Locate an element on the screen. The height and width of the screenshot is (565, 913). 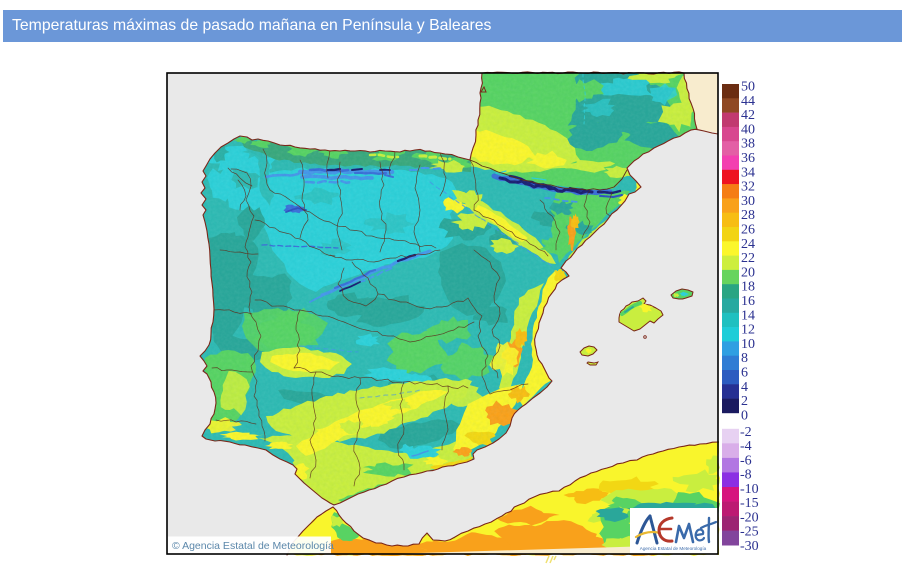
svg-text: 50 is located at coordinates (748, 87).